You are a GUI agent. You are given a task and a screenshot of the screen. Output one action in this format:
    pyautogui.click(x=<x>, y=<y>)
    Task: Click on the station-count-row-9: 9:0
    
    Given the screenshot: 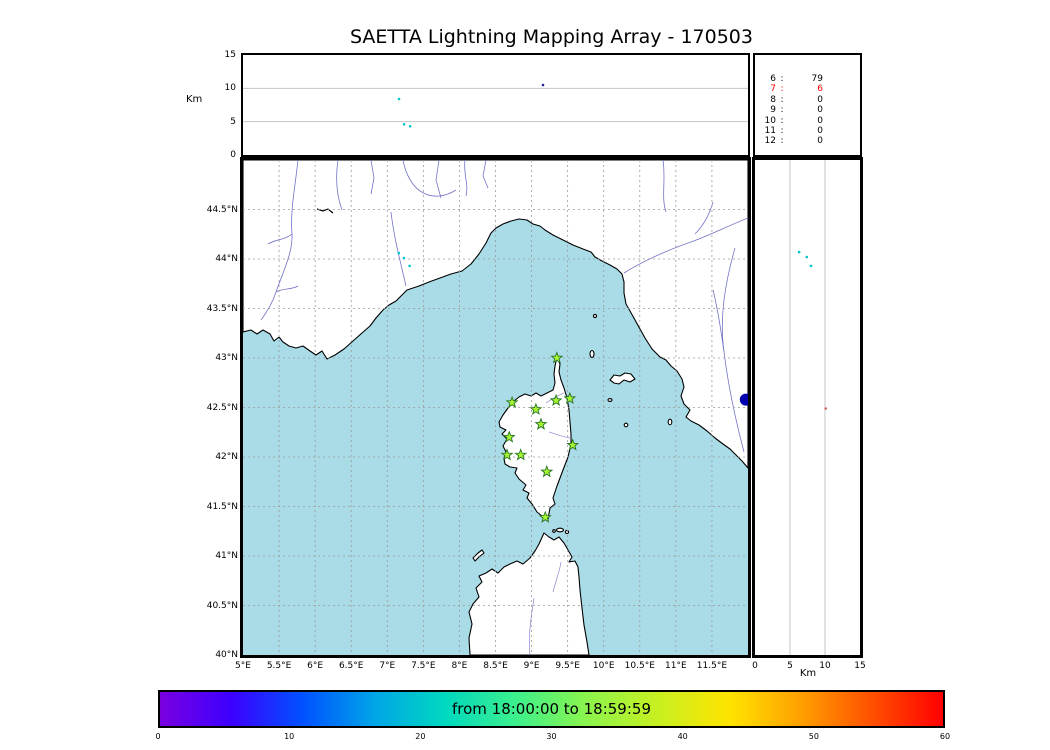 What is the action you would take?
    pyautogui.click(x=796, y=110)
    